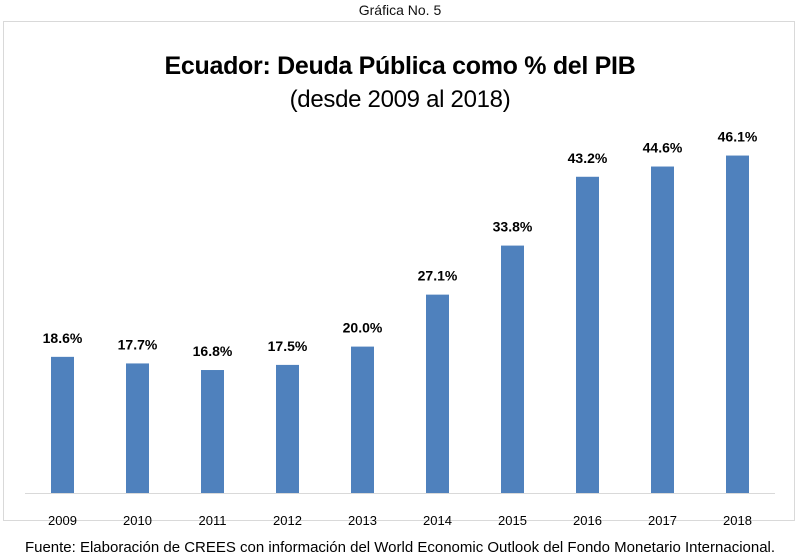  Describe the element at coordinates (737, 324) in the screenshot. I see `bar-2018` at that location.